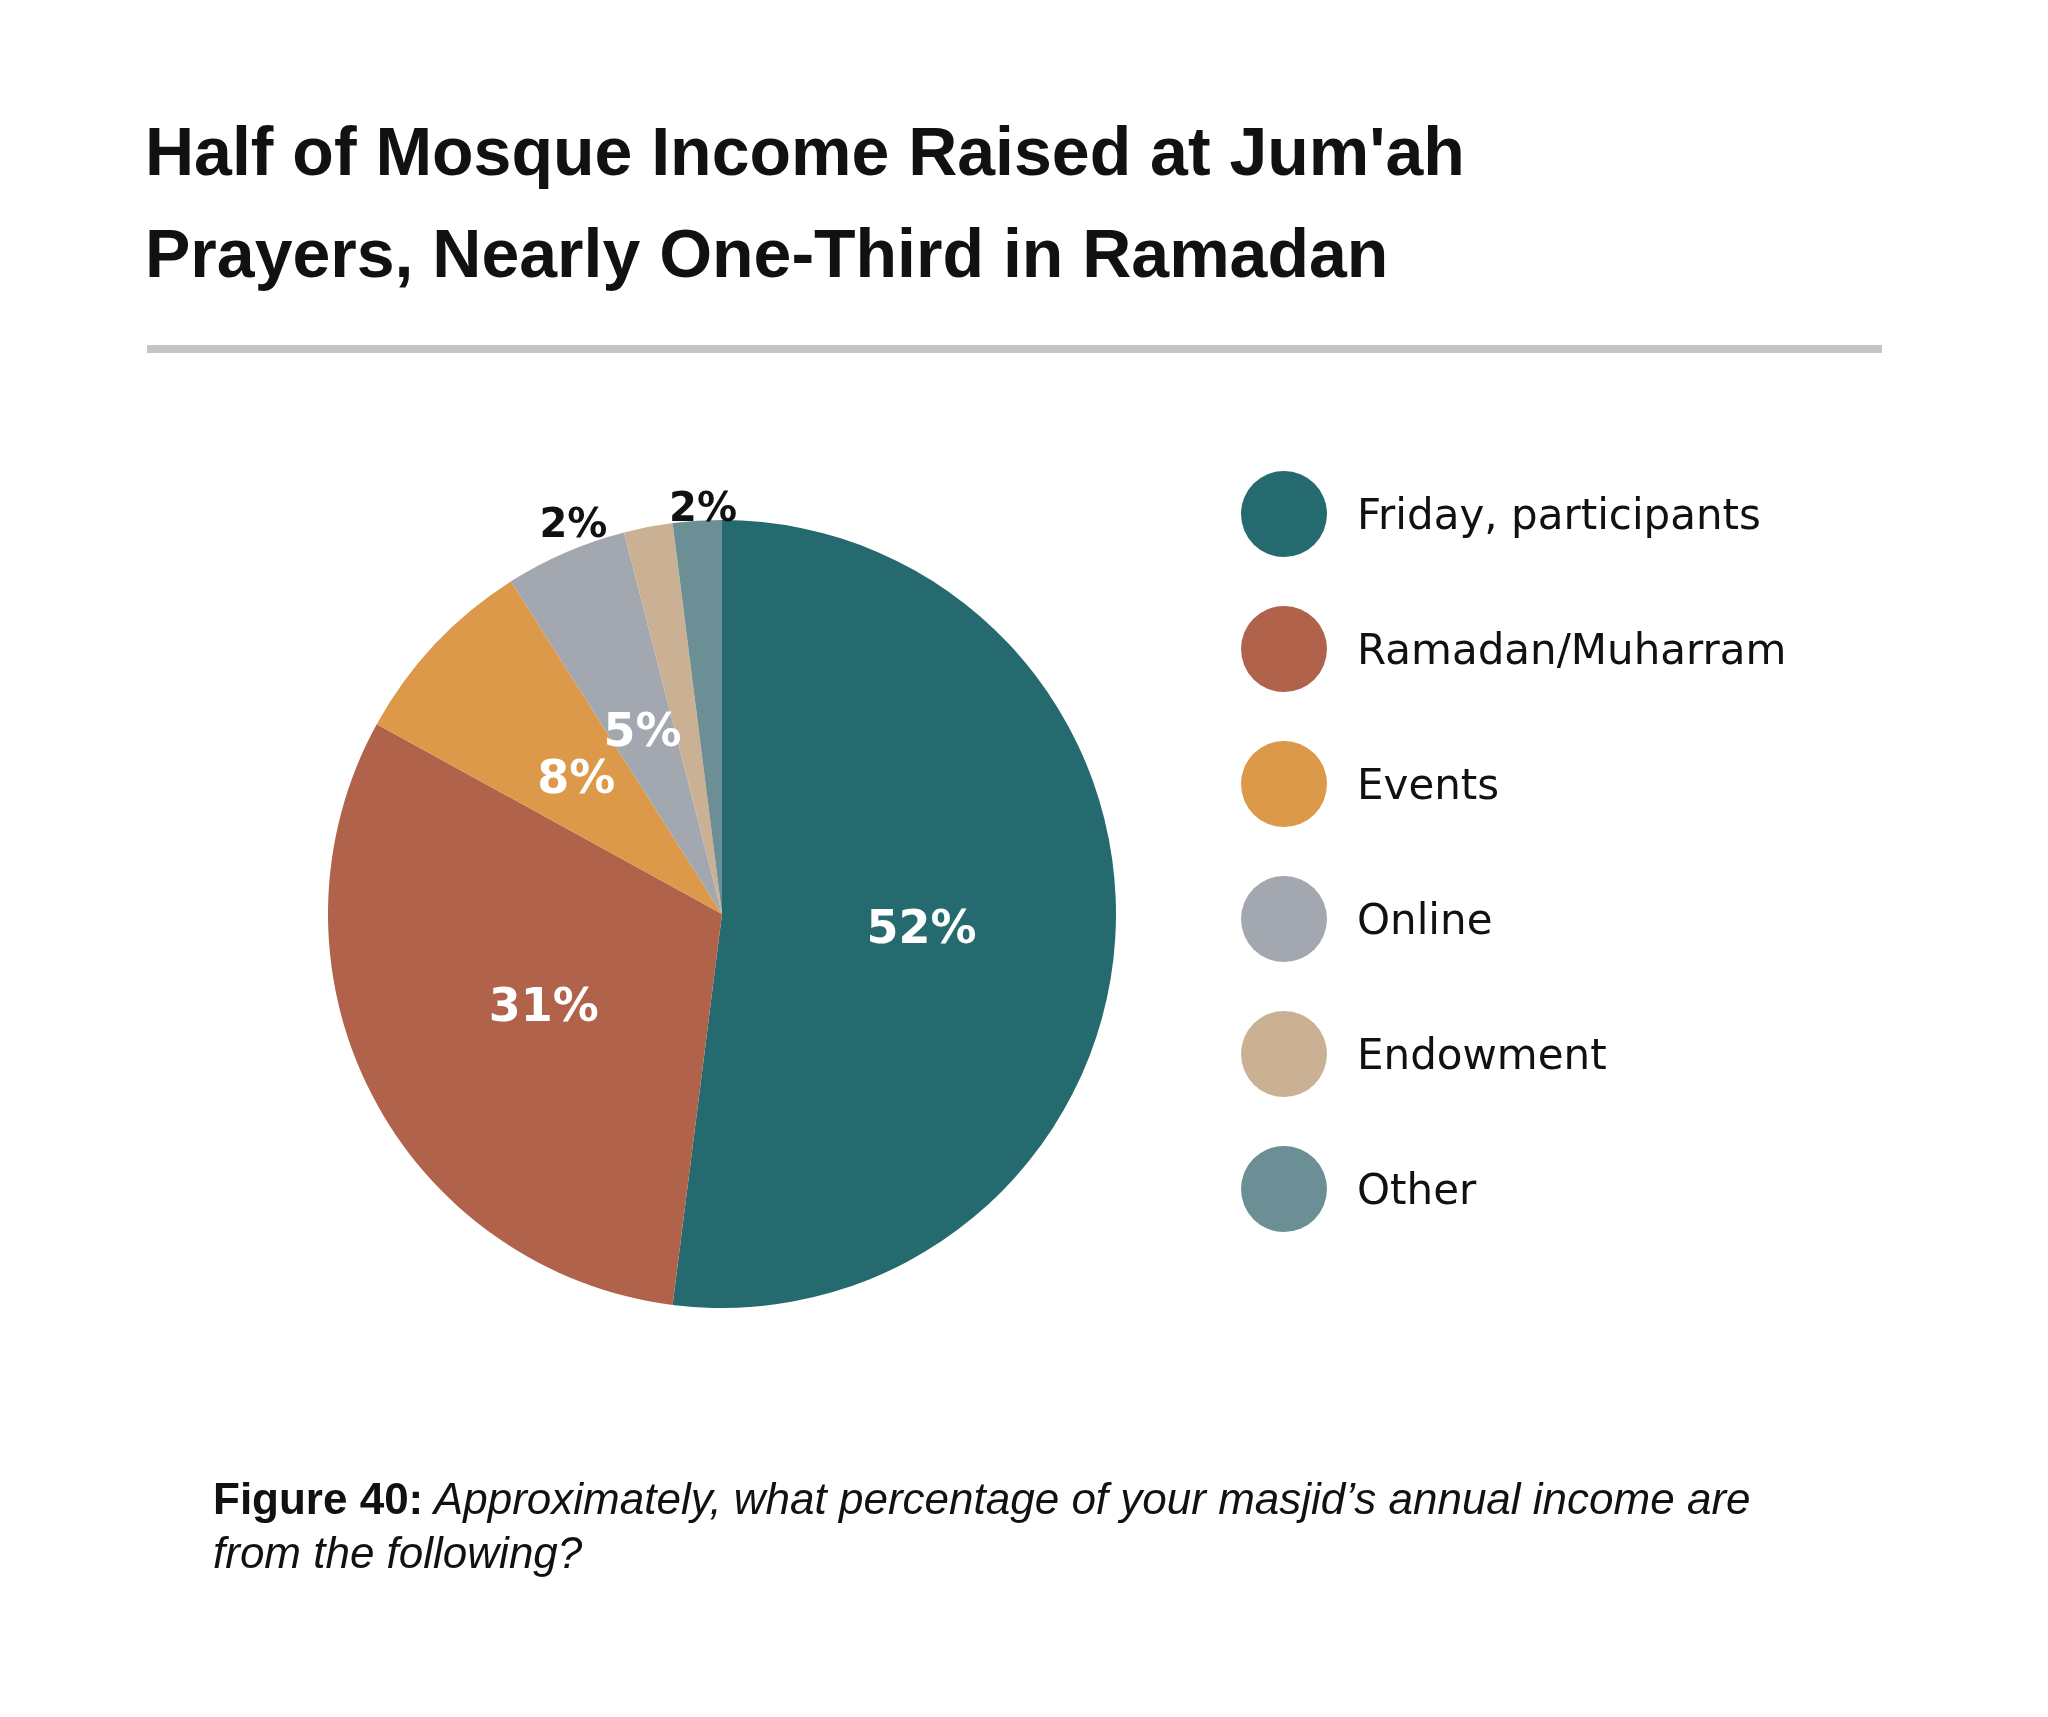 This screenshot has height=1717, width=2048. I want to click on chart-title: Half of Mosque Income Raised at Jum'ah Prayers, Nearly One-Third in Ramadan, so click(805, 202).